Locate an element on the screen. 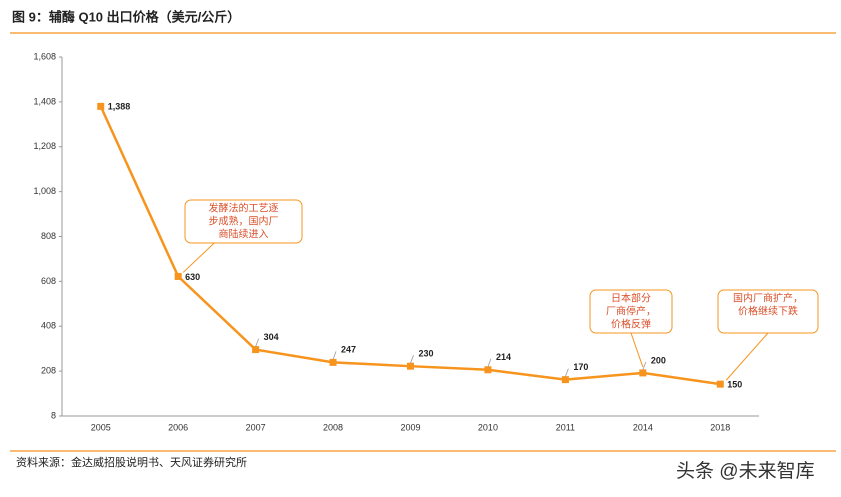  x-tick-label: 2014 is located at coordinates (643, 427).